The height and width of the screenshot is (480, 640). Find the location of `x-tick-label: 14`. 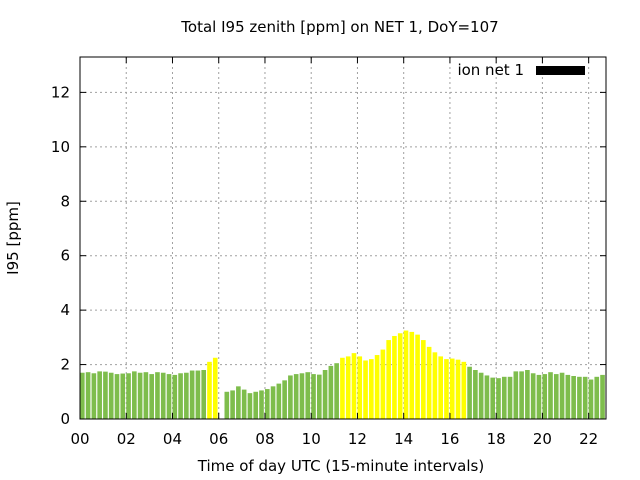

x-tick-label: 14 is located at coordinates (403, 439).